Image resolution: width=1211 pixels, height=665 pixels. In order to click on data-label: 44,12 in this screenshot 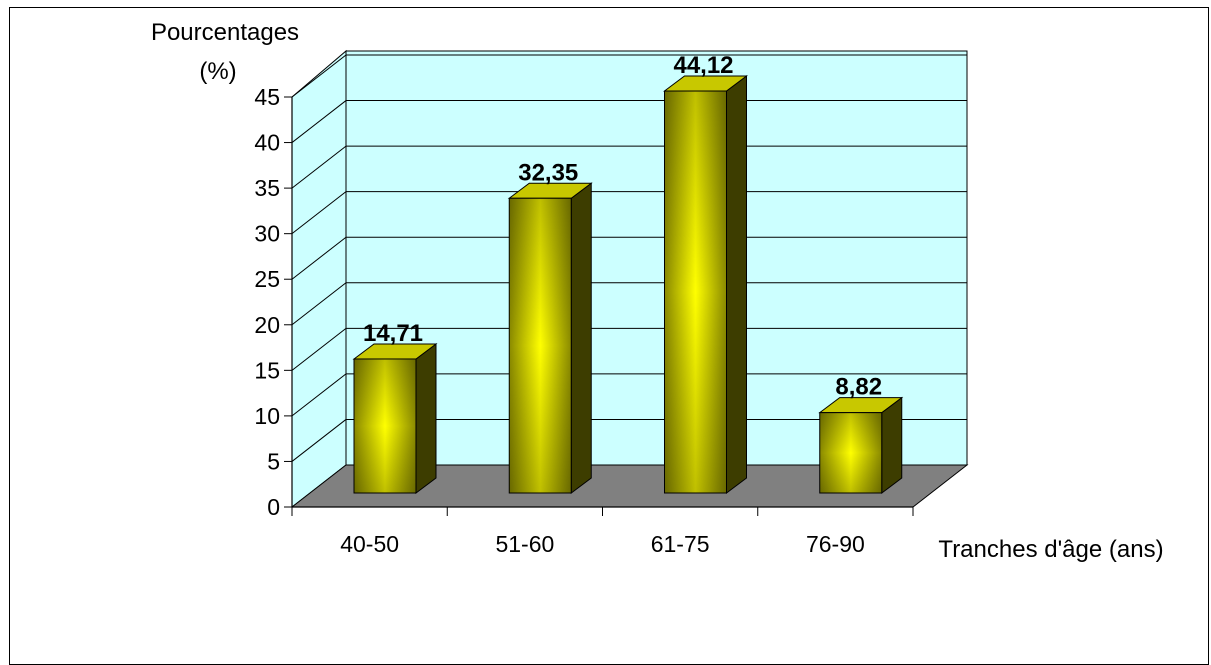, I will do `click(703, 65)`.